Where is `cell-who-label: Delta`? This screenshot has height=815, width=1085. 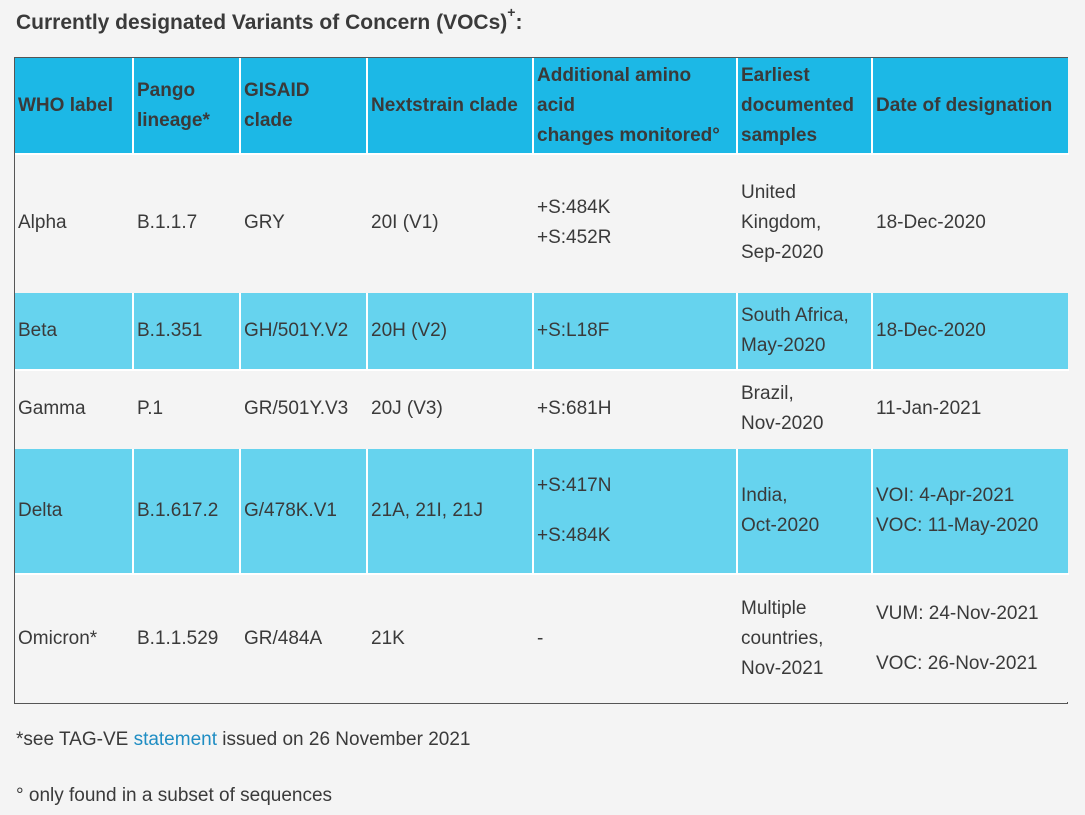 cell-who-label: Delta is located at coordinates (74, 511).